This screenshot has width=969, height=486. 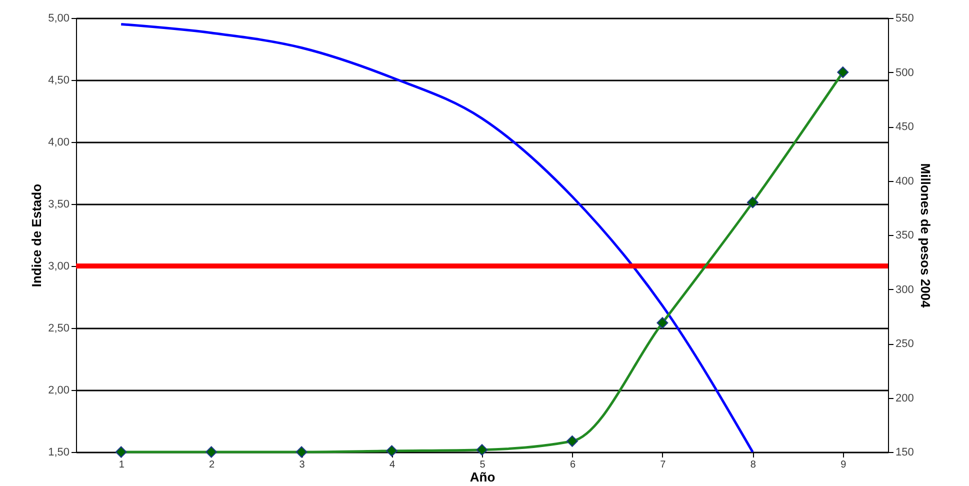 I want to click on y-tick-label: 5,00, so click(x=59, y=18).